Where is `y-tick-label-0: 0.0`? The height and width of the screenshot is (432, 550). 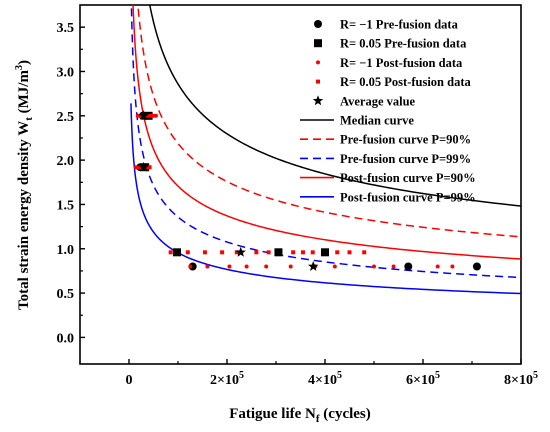 y-tick-label-0: 0.0 is located at coordinates (66, 338).